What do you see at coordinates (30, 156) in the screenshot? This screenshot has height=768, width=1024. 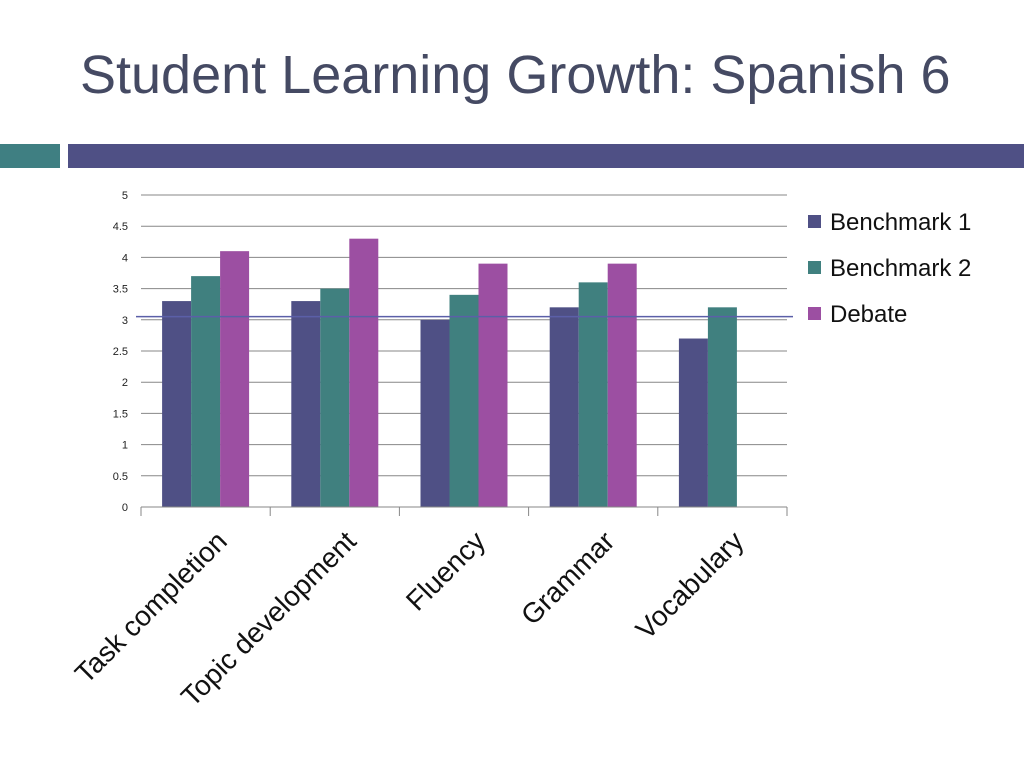 I see `title-accent-bar-teal` at bounding box center [30, 156].